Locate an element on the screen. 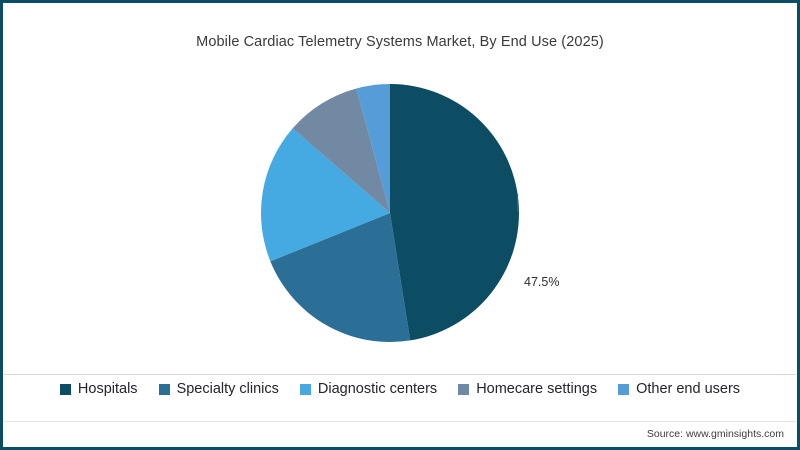 This screenshot has width=800, height=450. legend-item-label: Diagnostic centers is located at coordinates (377, 389).